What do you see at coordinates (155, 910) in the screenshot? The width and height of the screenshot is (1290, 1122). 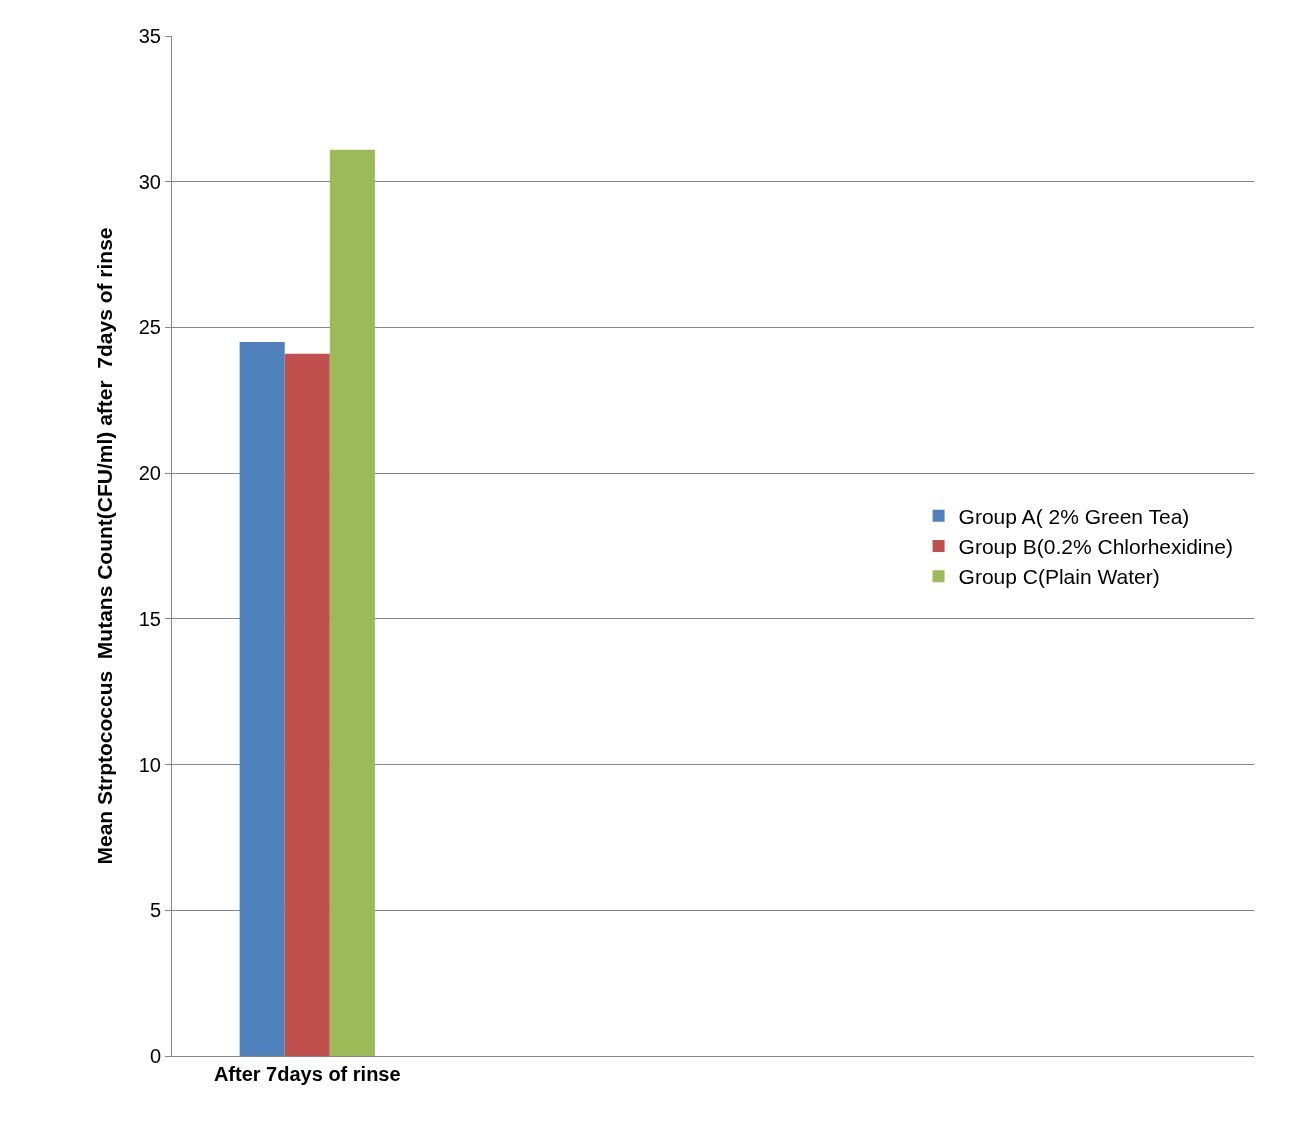 I see `y-tick-label: 5` at bounding box center [155, 910].